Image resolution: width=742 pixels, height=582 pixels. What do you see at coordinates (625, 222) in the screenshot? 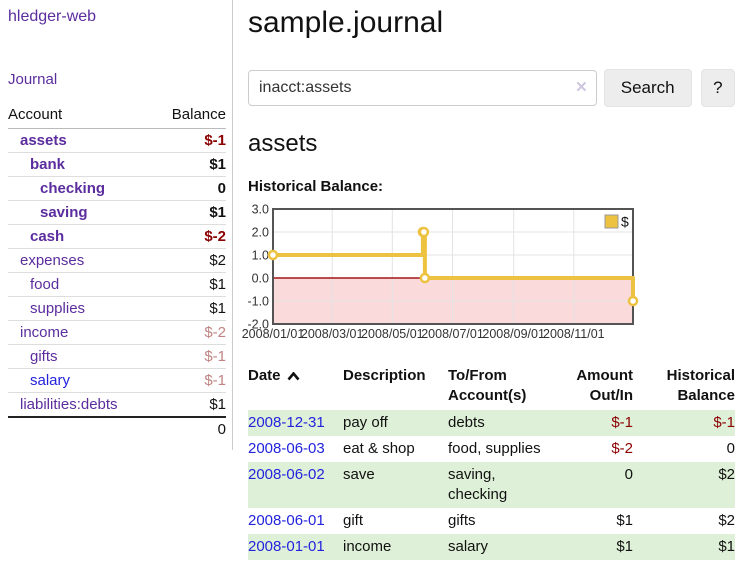
I see `chart-legend-label: $` at bounding box center [625, 222].